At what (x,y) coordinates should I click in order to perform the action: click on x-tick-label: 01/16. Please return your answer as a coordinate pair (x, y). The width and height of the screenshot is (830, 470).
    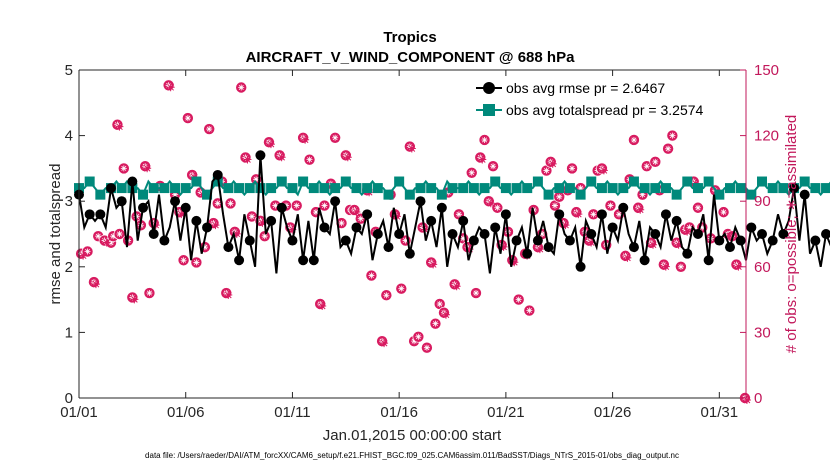
    Looking at the image, I should click on (399, 412).